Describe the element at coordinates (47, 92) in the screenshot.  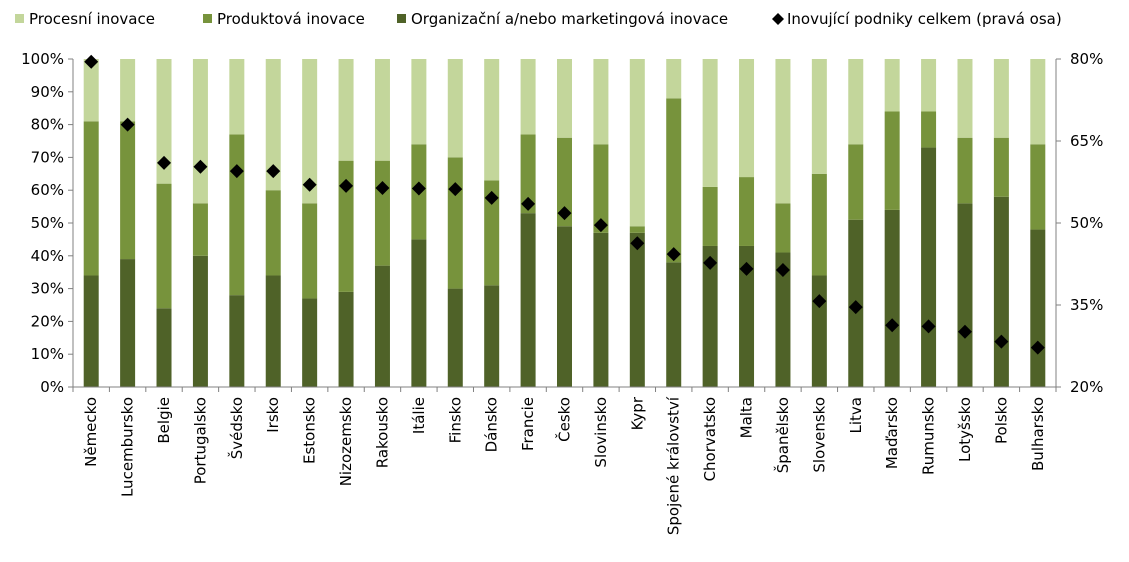
I see `y-left-tick-label: 90%` at that location.